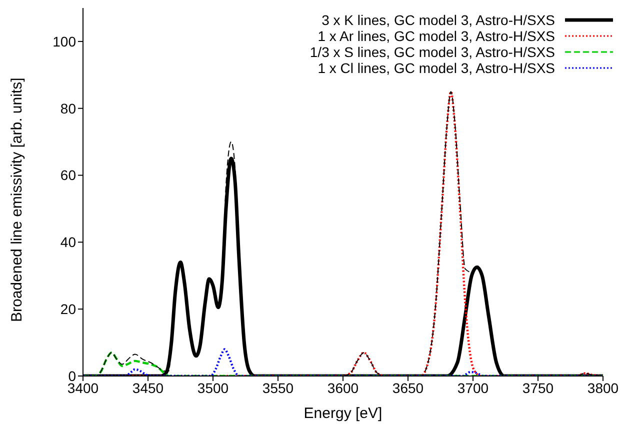 The height and width of the screenshot is (430, 629). I want to click on y-tick-label: 60, so click(68, 175).